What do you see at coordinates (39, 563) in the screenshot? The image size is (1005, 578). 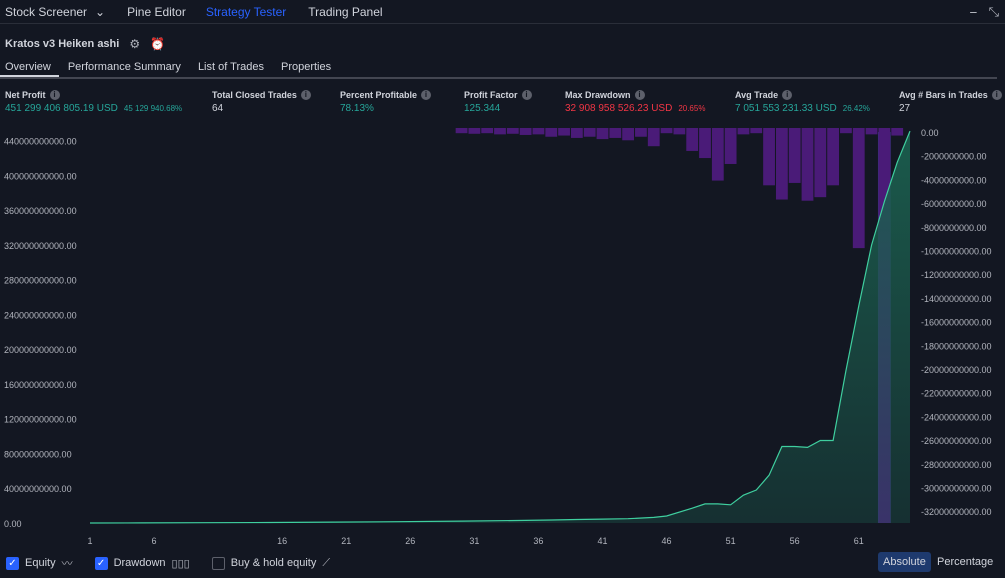 I see `equity-toggle: ✓ Equity 〰` at bounding box center [39, 563].